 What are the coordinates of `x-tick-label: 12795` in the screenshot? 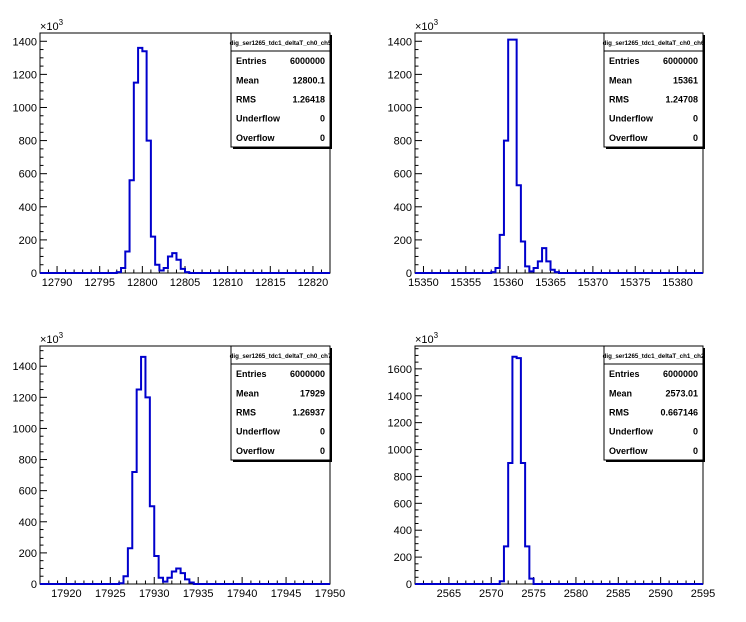 It's located at (99, 283).